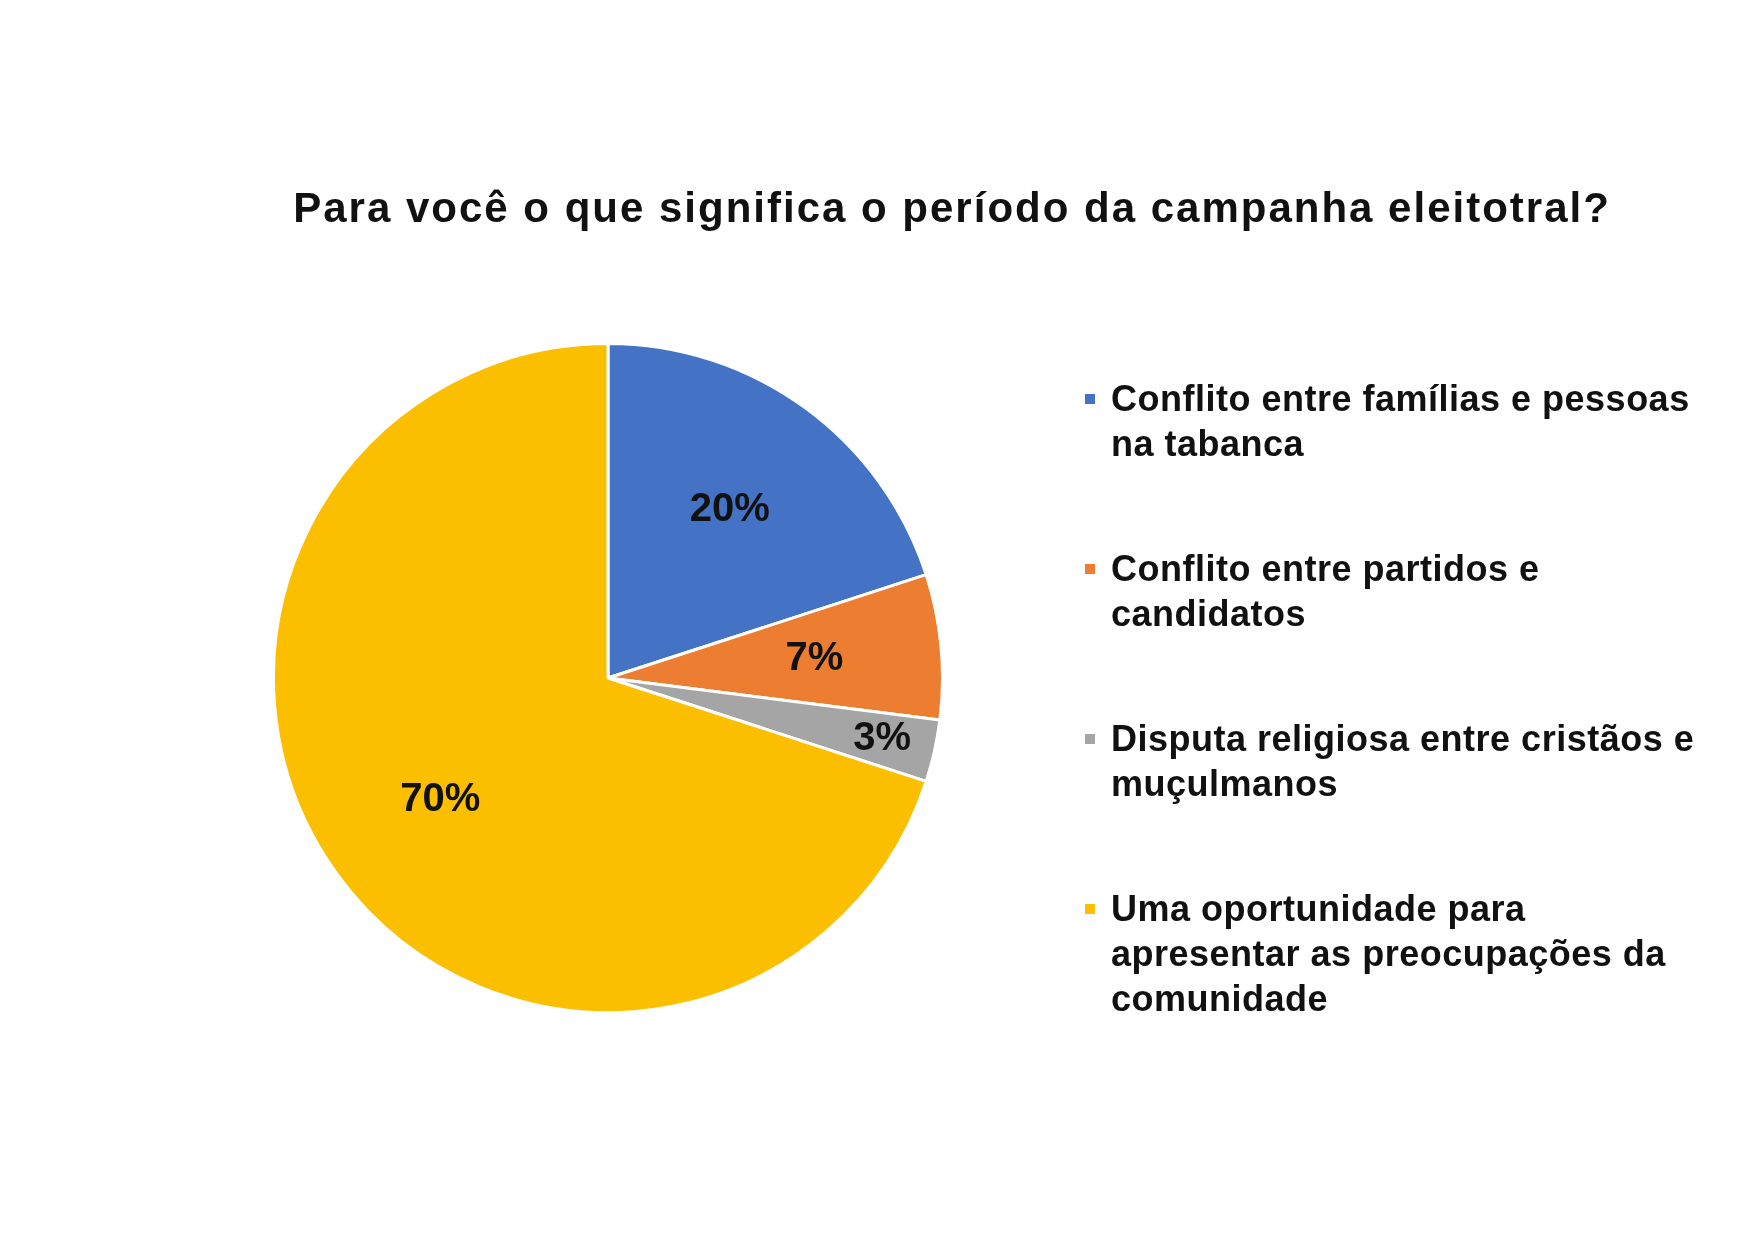 The image size is (1749, 1241). I want to click on data-label: 70%, so click(440, 796).